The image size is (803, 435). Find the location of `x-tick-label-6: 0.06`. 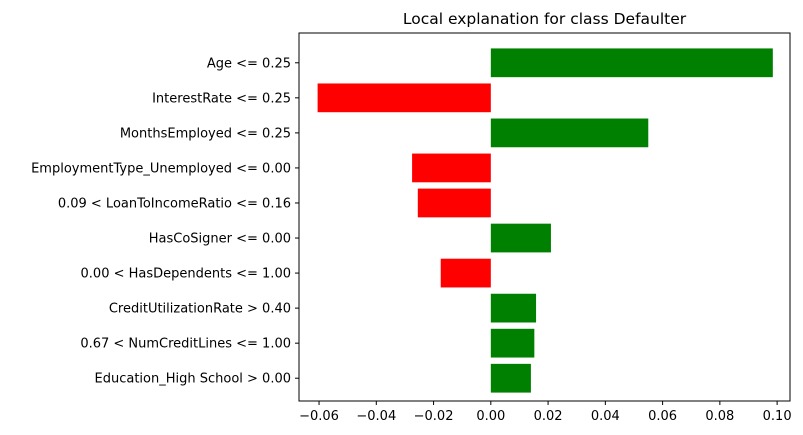

x-tick-label-6: 0.06 is located at coordinates (662, 416).